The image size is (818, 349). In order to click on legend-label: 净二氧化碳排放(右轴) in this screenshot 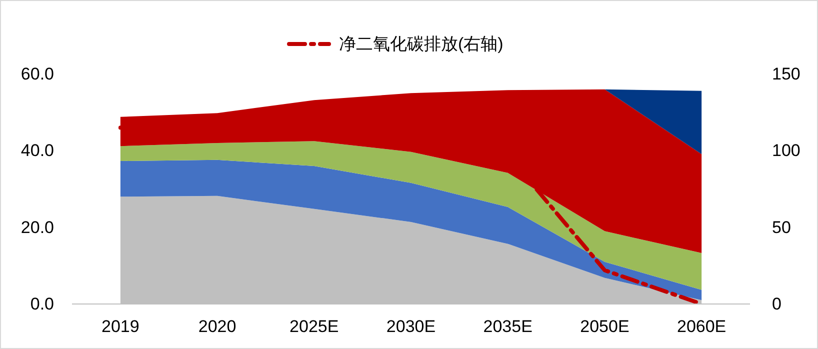, I will do `click(421, 44)`.